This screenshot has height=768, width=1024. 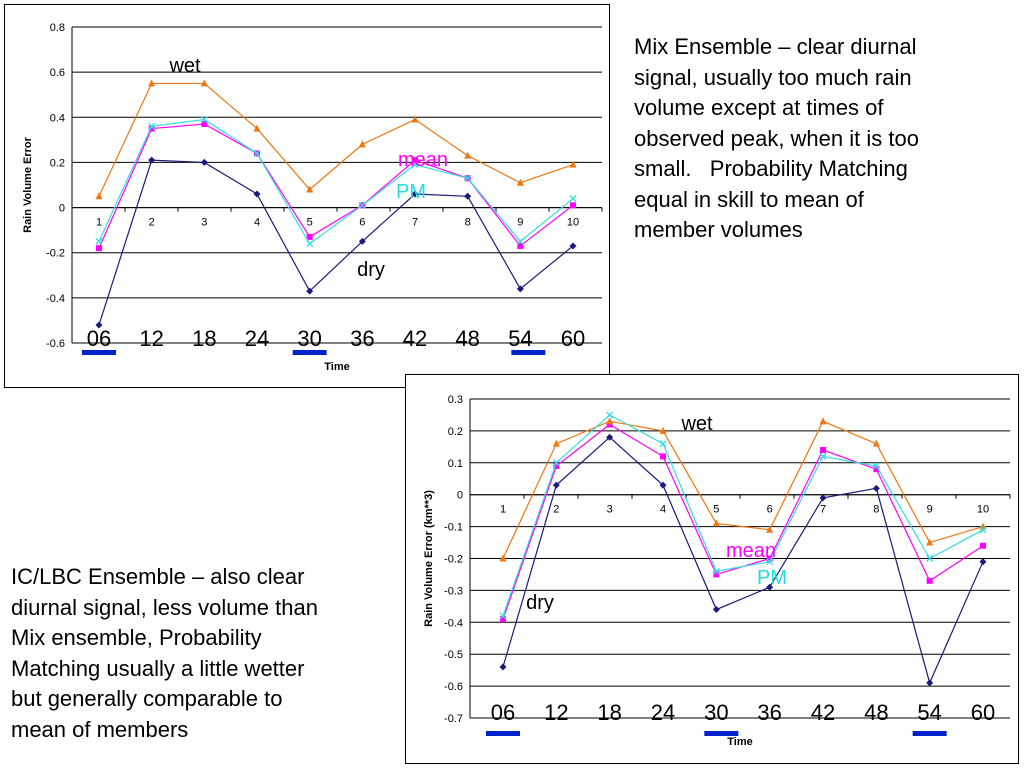 I want to click on category-label: 8, so click(x=876, y=510).